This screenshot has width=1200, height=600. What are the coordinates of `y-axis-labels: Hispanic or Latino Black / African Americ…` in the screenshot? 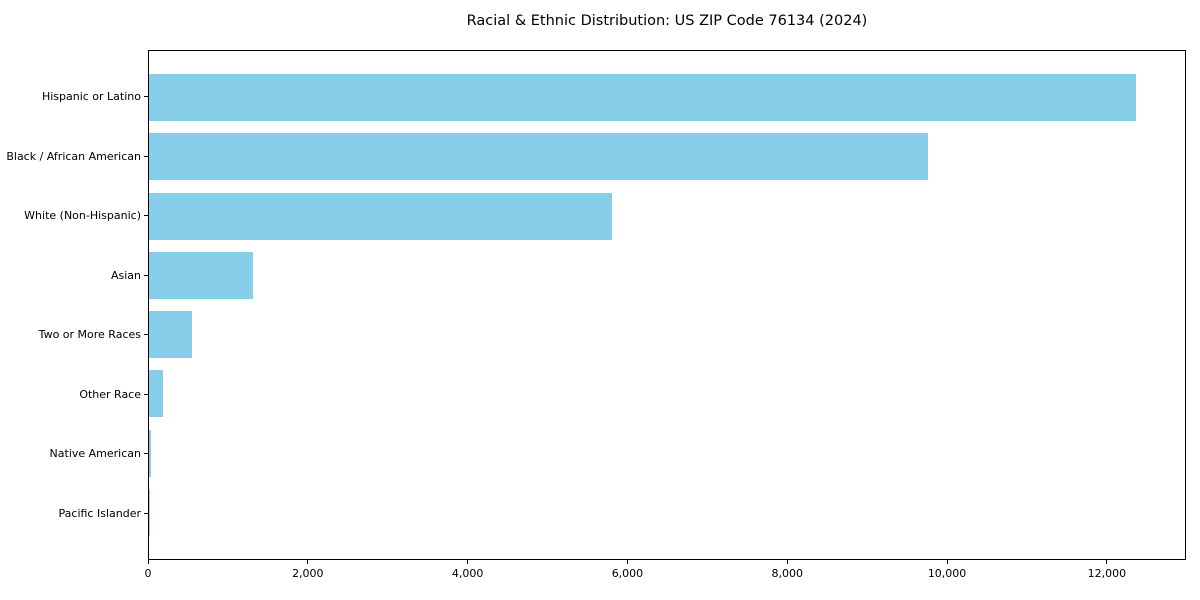 It's located at (74, 305).